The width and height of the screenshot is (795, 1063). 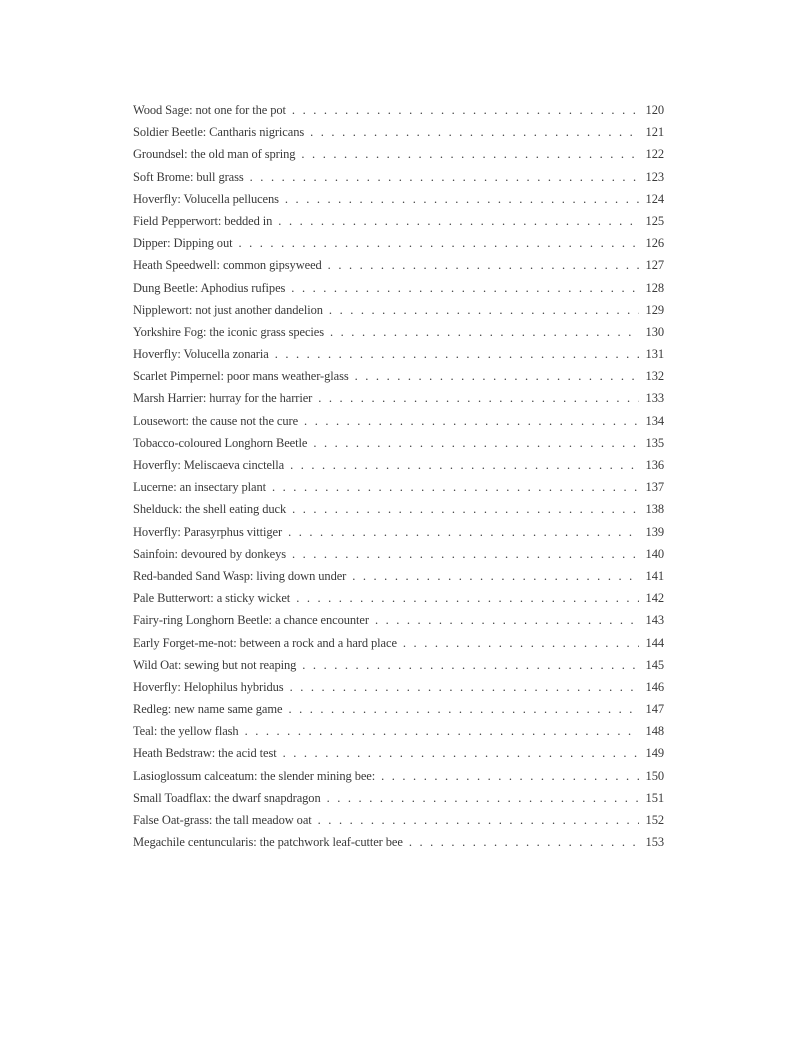 I want to click on toc-entry: Soldier Beetle: Cantharis nigricans 121, so click(x=398, y=132).